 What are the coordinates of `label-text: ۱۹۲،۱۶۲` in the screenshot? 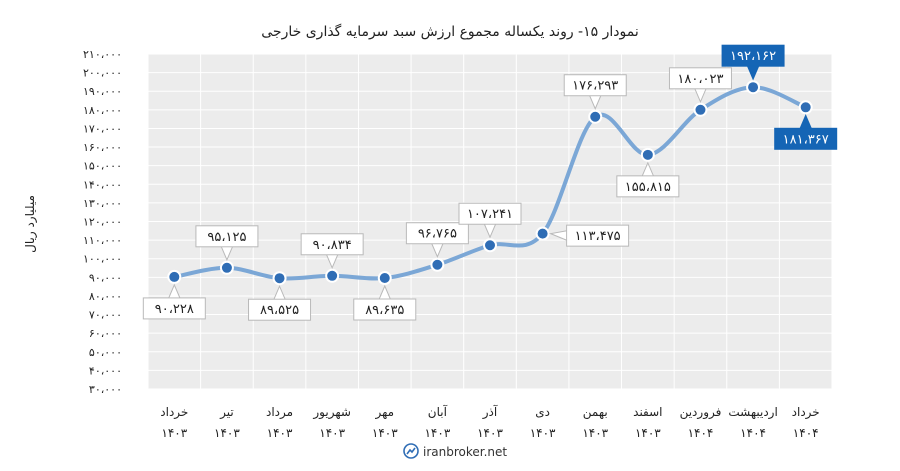 It's located at (753, 56).